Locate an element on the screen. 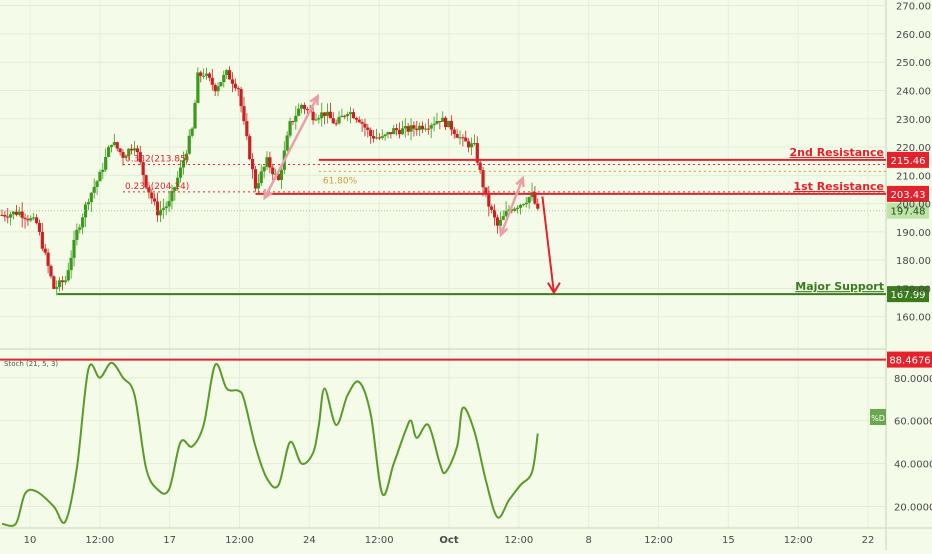 The width and height of the screenshot is (932, 554). fib-level-label: 61.80% is located at coordinates (340, 181).